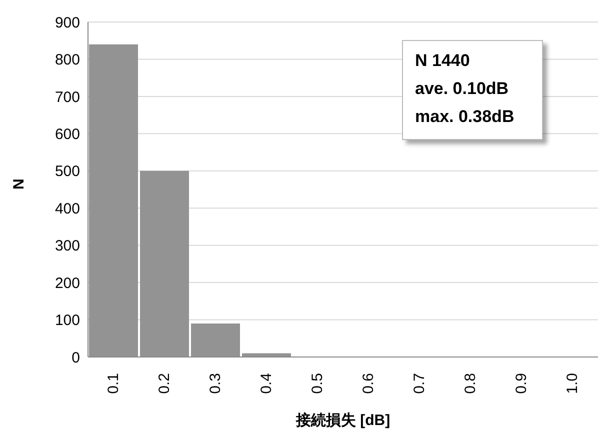 This screenshot has height=433, width=600. What do you see at coordinates (464, 117) in the screenshot?
I see `annotation: max. 0.38dB` at bounding box center [464, 117].